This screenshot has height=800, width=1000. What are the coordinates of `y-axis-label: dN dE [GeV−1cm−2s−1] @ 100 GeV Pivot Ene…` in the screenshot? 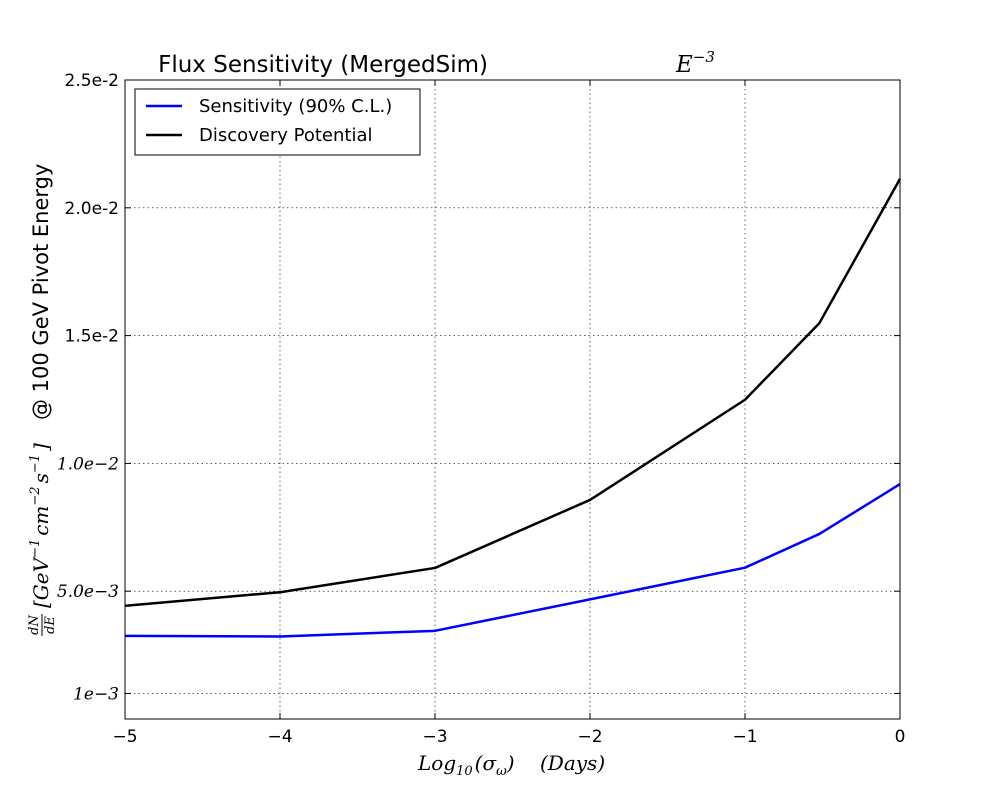 It's located at (42, 400).